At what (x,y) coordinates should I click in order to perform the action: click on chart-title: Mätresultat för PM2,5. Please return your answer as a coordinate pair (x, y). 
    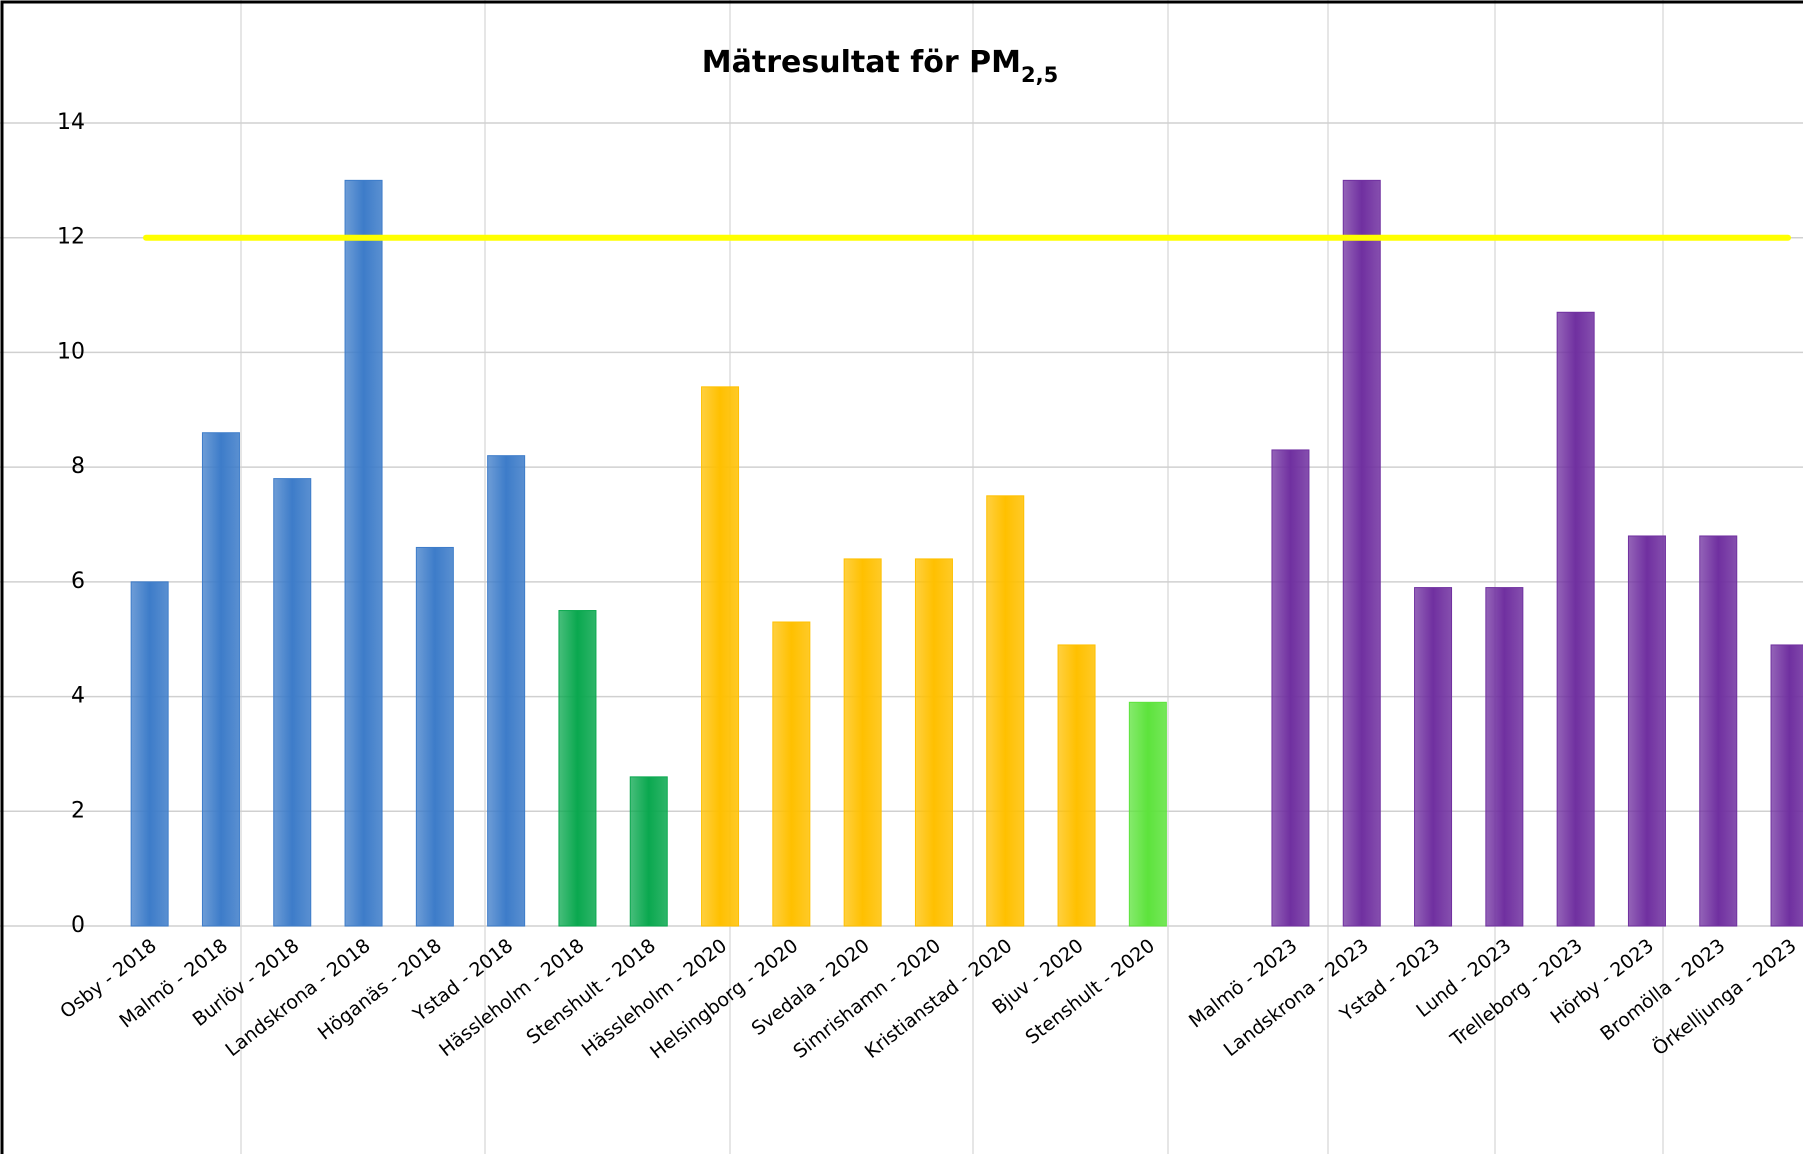
    Looking at the image, I should click on (880, 66).